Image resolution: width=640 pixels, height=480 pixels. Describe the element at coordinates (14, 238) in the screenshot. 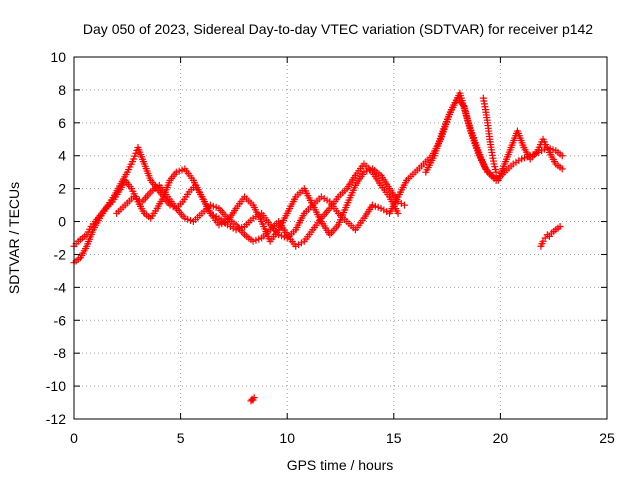

I see `y-axis-label: SDTVAR / TECUs` at that location.